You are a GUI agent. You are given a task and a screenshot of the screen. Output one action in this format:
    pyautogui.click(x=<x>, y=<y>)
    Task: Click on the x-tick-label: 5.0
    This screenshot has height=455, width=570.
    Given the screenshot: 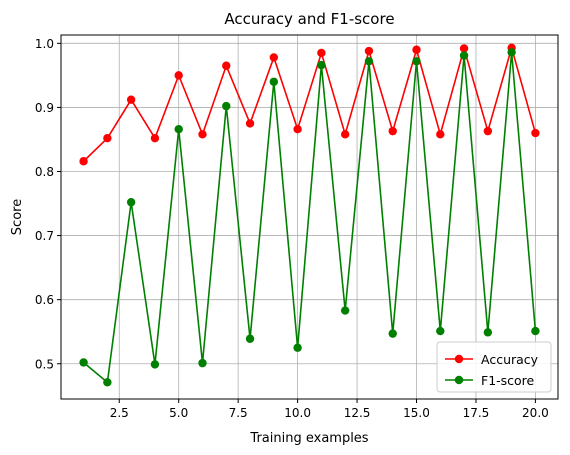 What is the action you would take?
    pyautogui.click(x=178, y=413)
    